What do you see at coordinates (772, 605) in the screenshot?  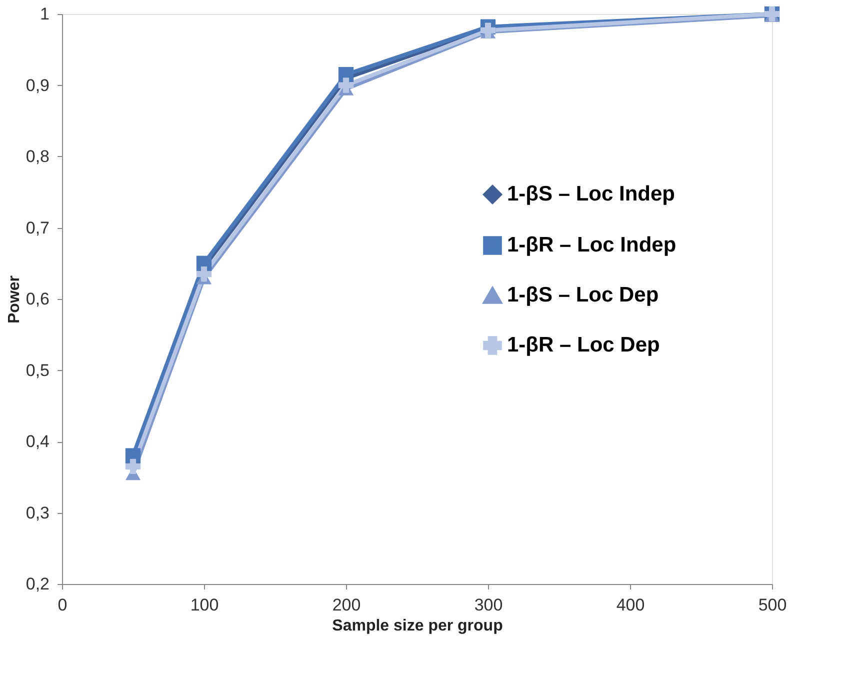 I see `x-tick-label: 500` at bounding box center [772, 605].